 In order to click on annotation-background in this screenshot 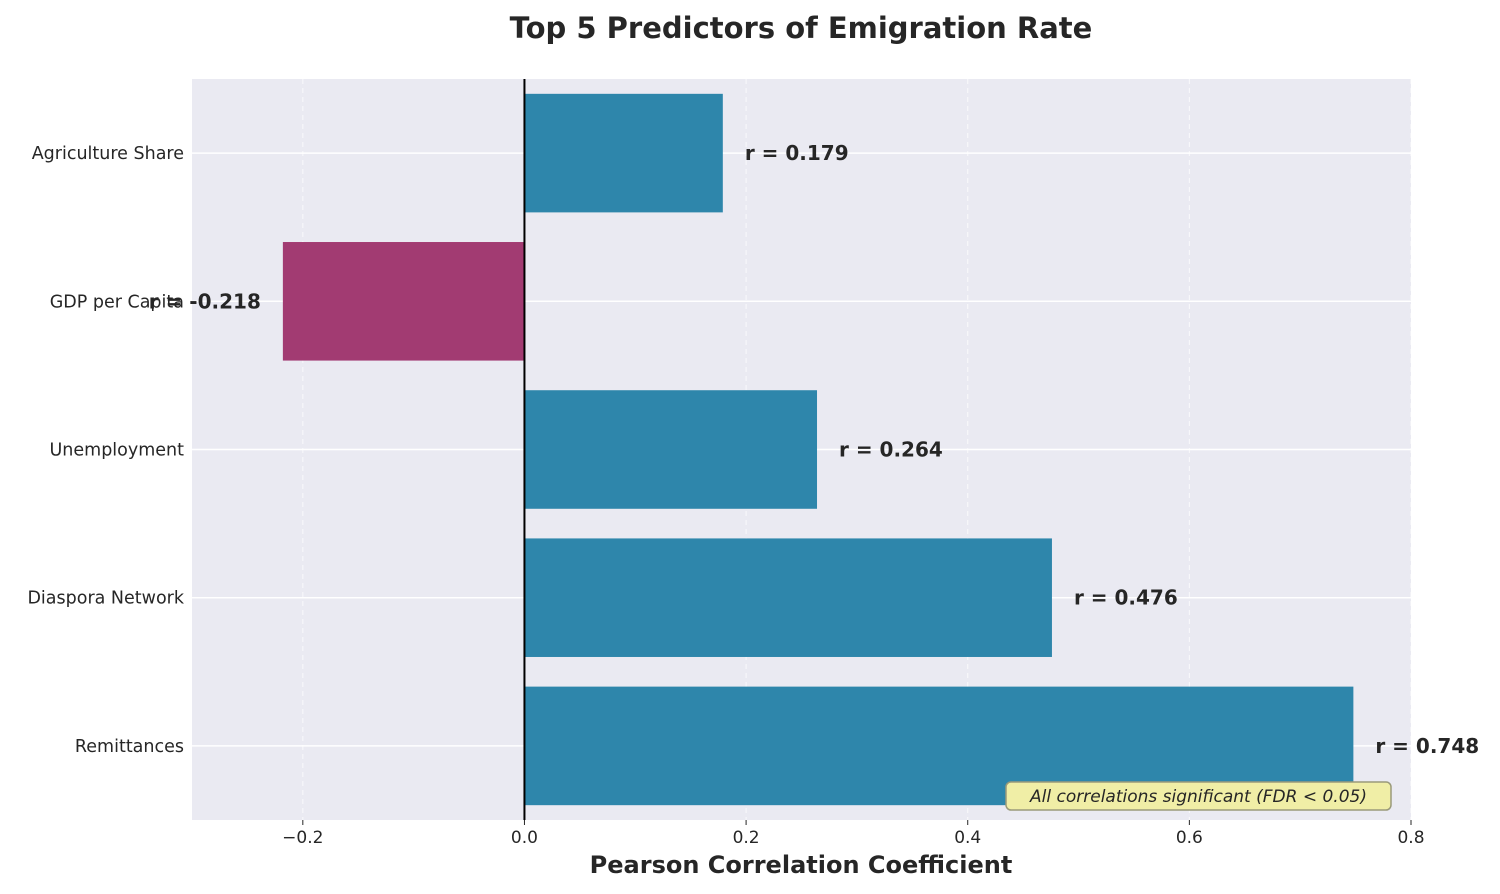, I will do `click(1198, 796)`.